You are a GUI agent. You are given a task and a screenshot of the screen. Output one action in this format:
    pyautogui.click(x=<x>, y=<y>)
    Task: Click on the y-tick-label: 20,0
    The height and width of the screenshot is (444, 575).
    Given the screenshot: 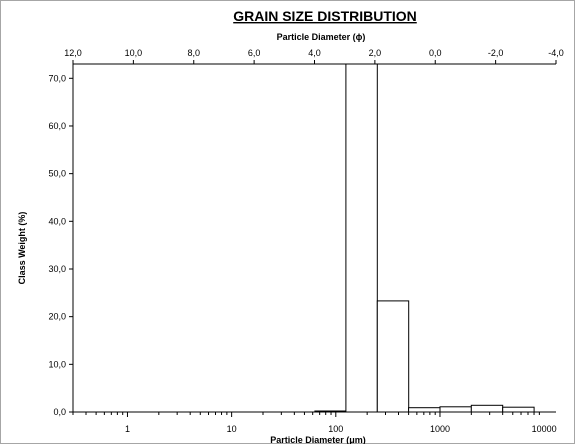 What is the action you would take?
    pyautogui.click(x=57, y=317)
    